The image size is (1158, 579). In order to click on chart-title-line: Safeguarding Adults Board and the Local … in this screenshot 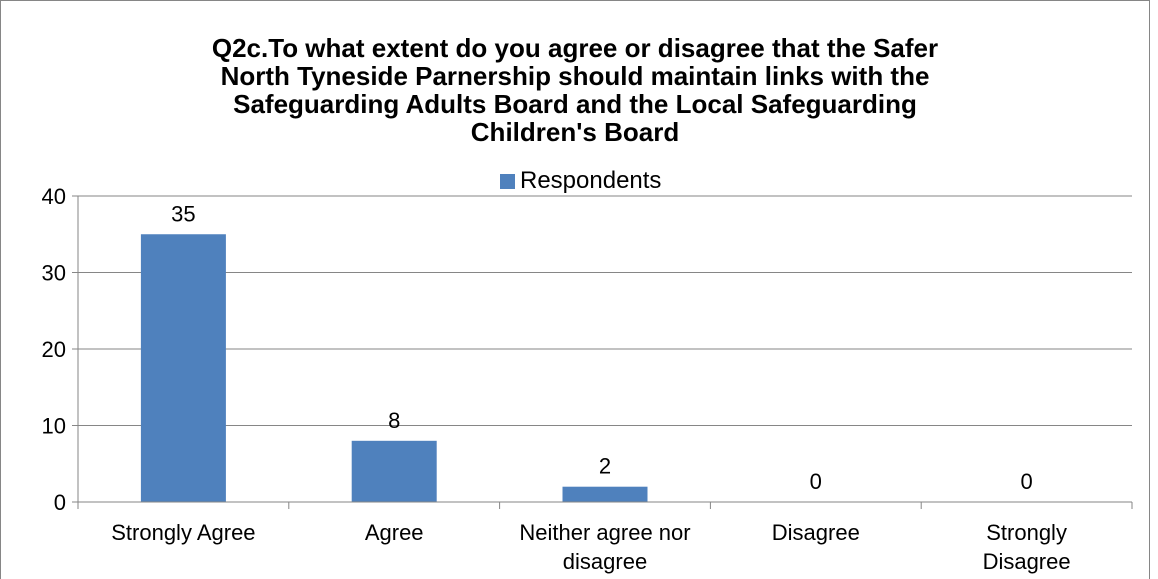, I will do `click(575, 104)`.